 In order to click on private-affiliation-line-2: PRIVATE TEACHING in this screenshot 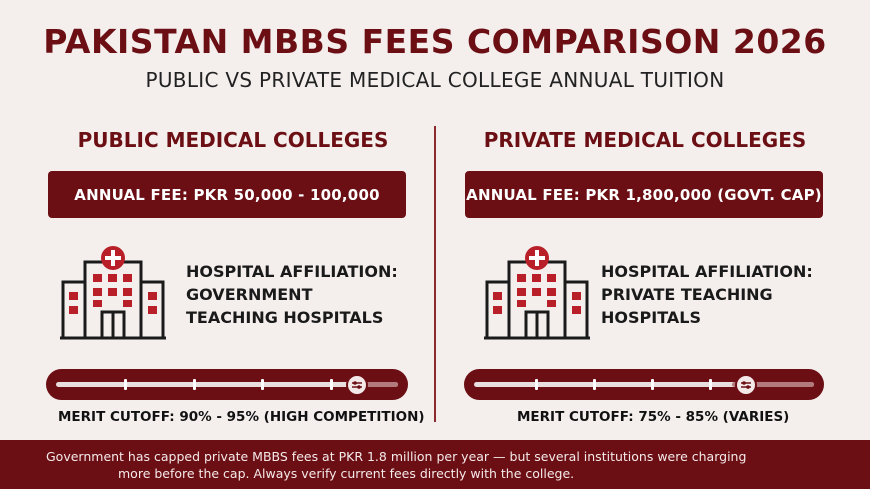, I will do `click(687, 294)`.